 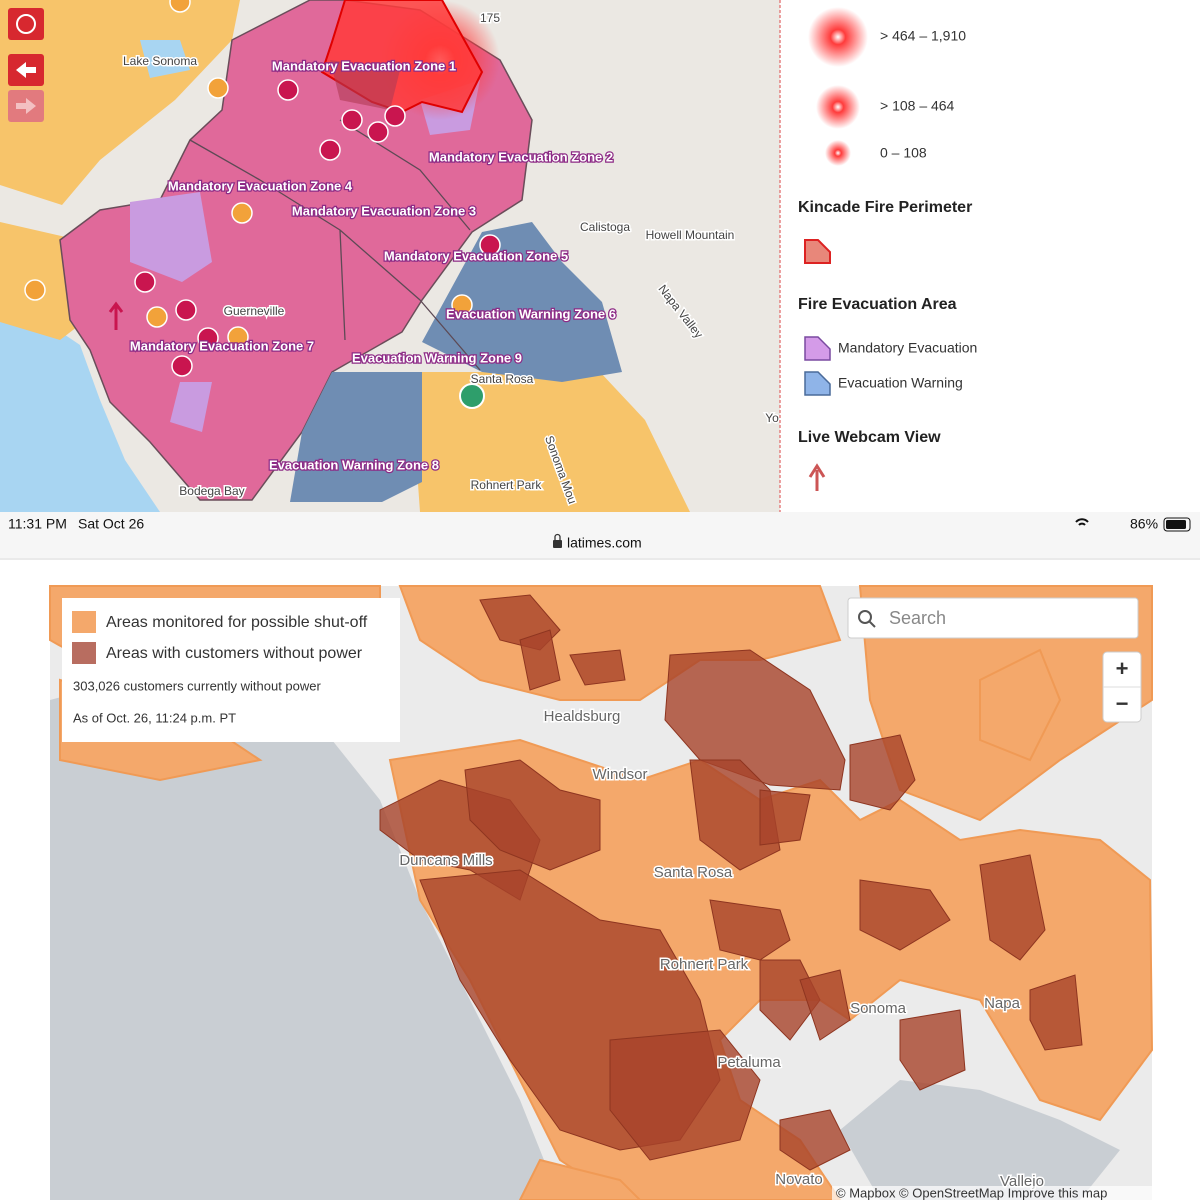 What do you see at coordinates (1144, 524) in the screenshot?
I see `battery-level: 86%` at bounding box center [1144, 524].